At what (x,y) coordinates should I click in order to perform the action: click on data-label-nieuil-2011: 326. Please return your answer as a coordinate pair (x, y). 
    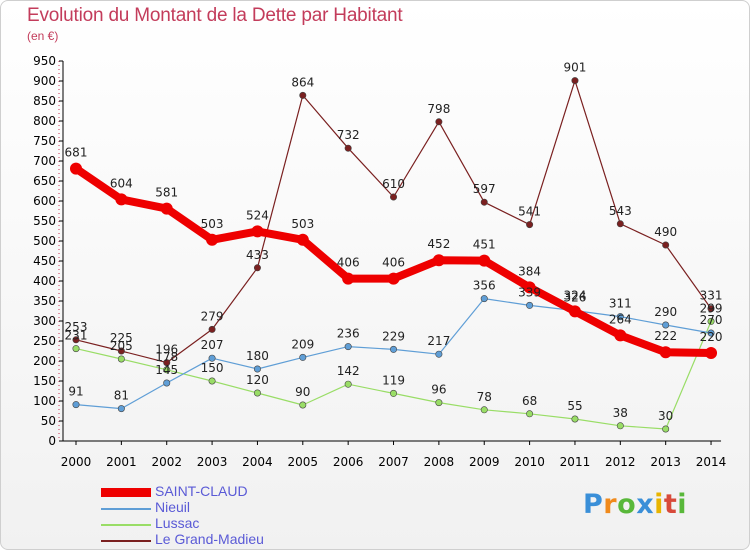
    Looking at the image, I should click on (575, 298).